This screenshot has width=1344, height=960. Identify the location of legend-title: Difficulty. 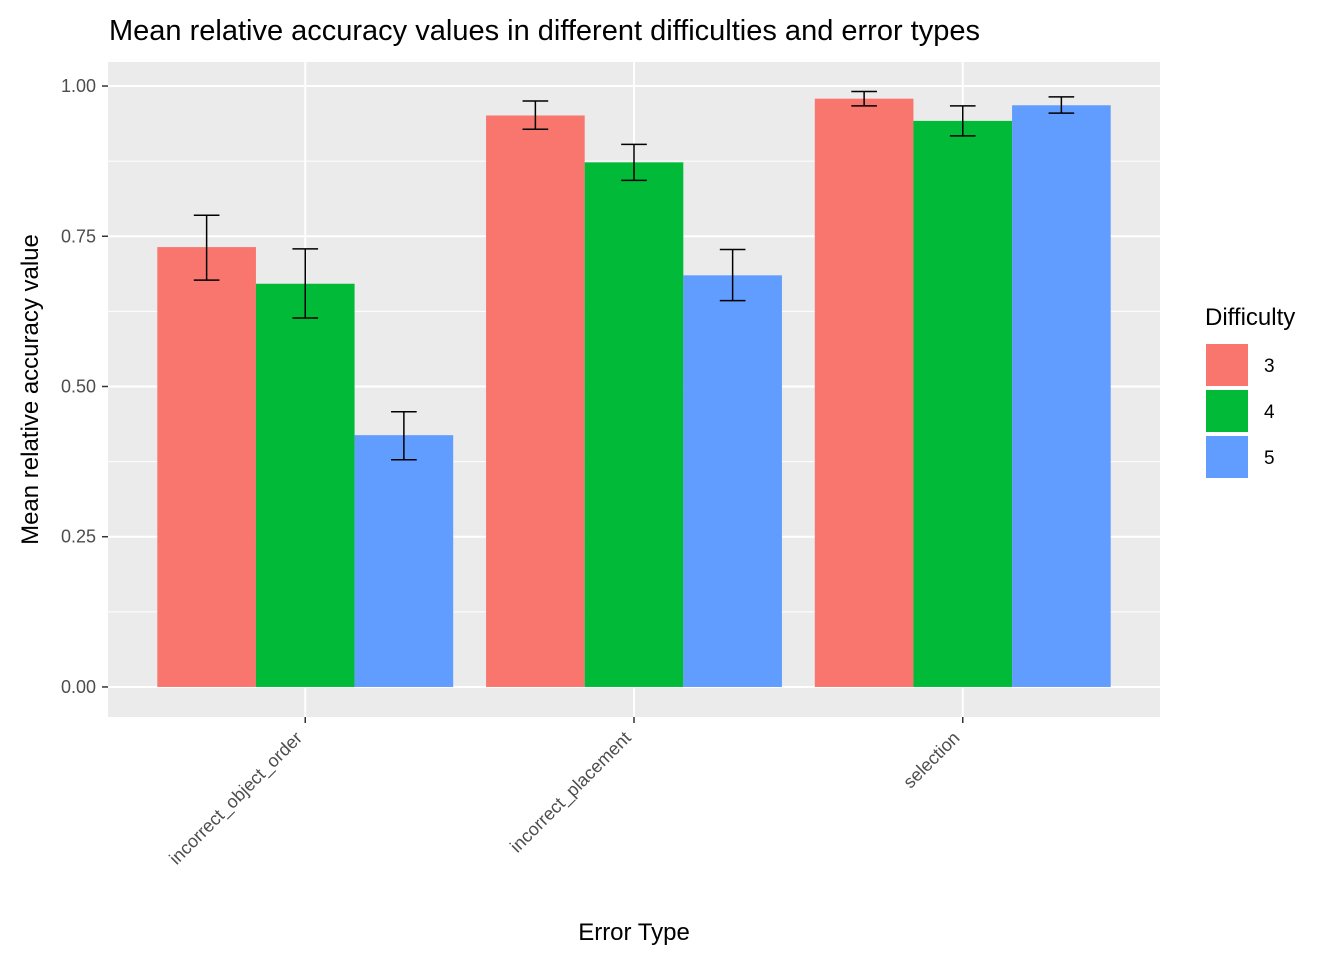
(1250, 317).